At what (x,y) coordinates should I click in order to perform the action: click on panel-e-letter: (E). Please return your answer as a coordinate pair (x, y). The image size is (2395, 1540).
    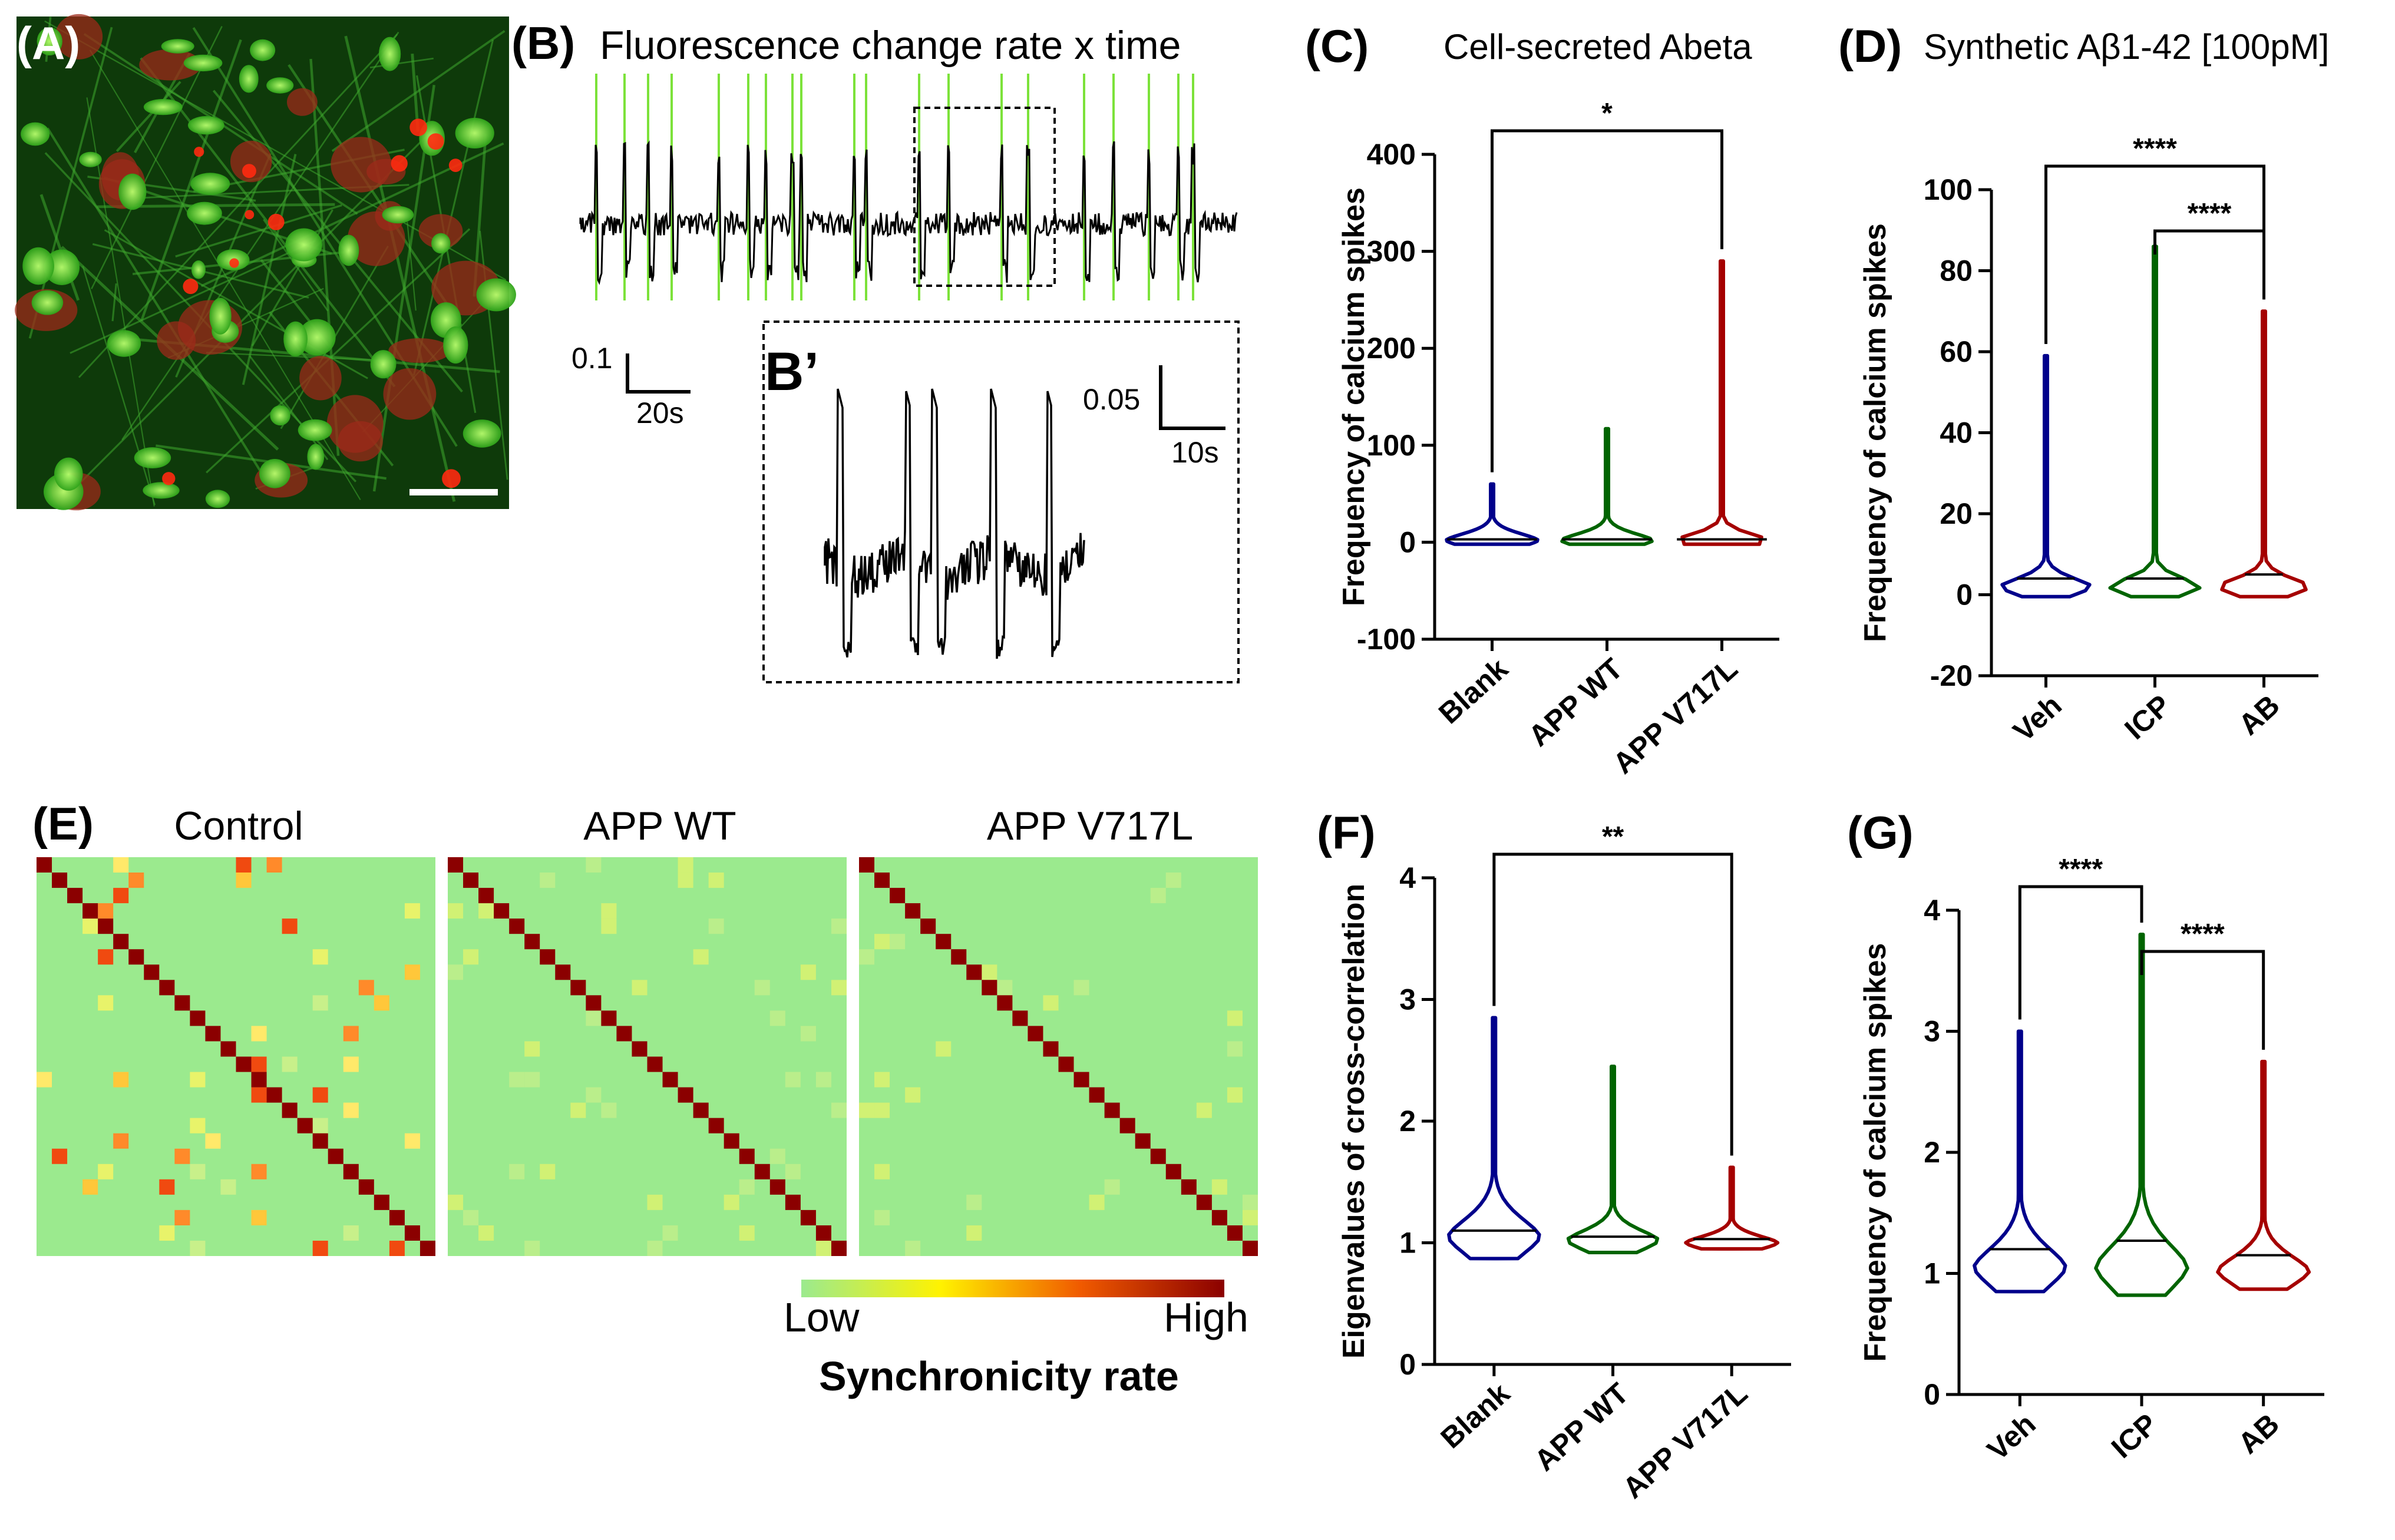
    Looking at the image, I should click on (63, 824).